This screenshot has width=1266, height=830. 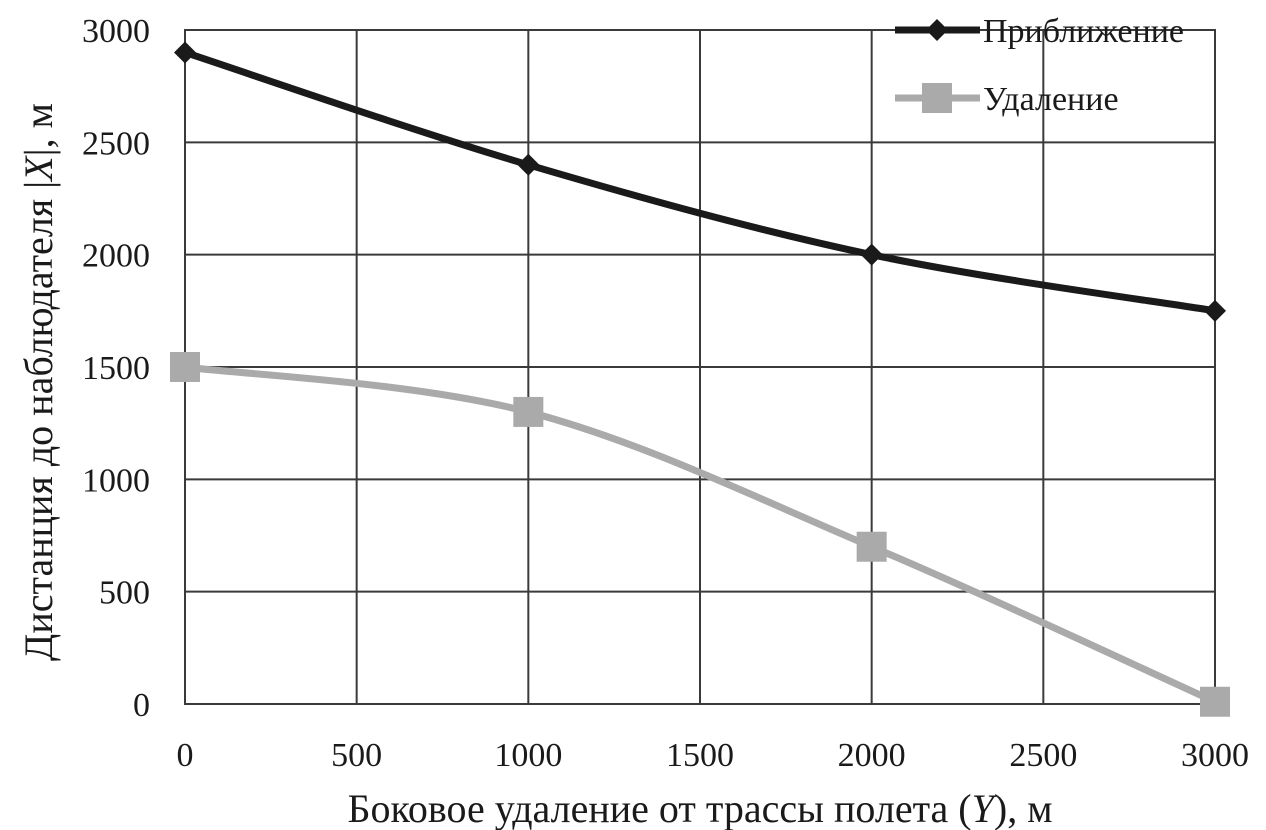 I want to click on x-tick-label: 2500, so click(x=1043, y=755).